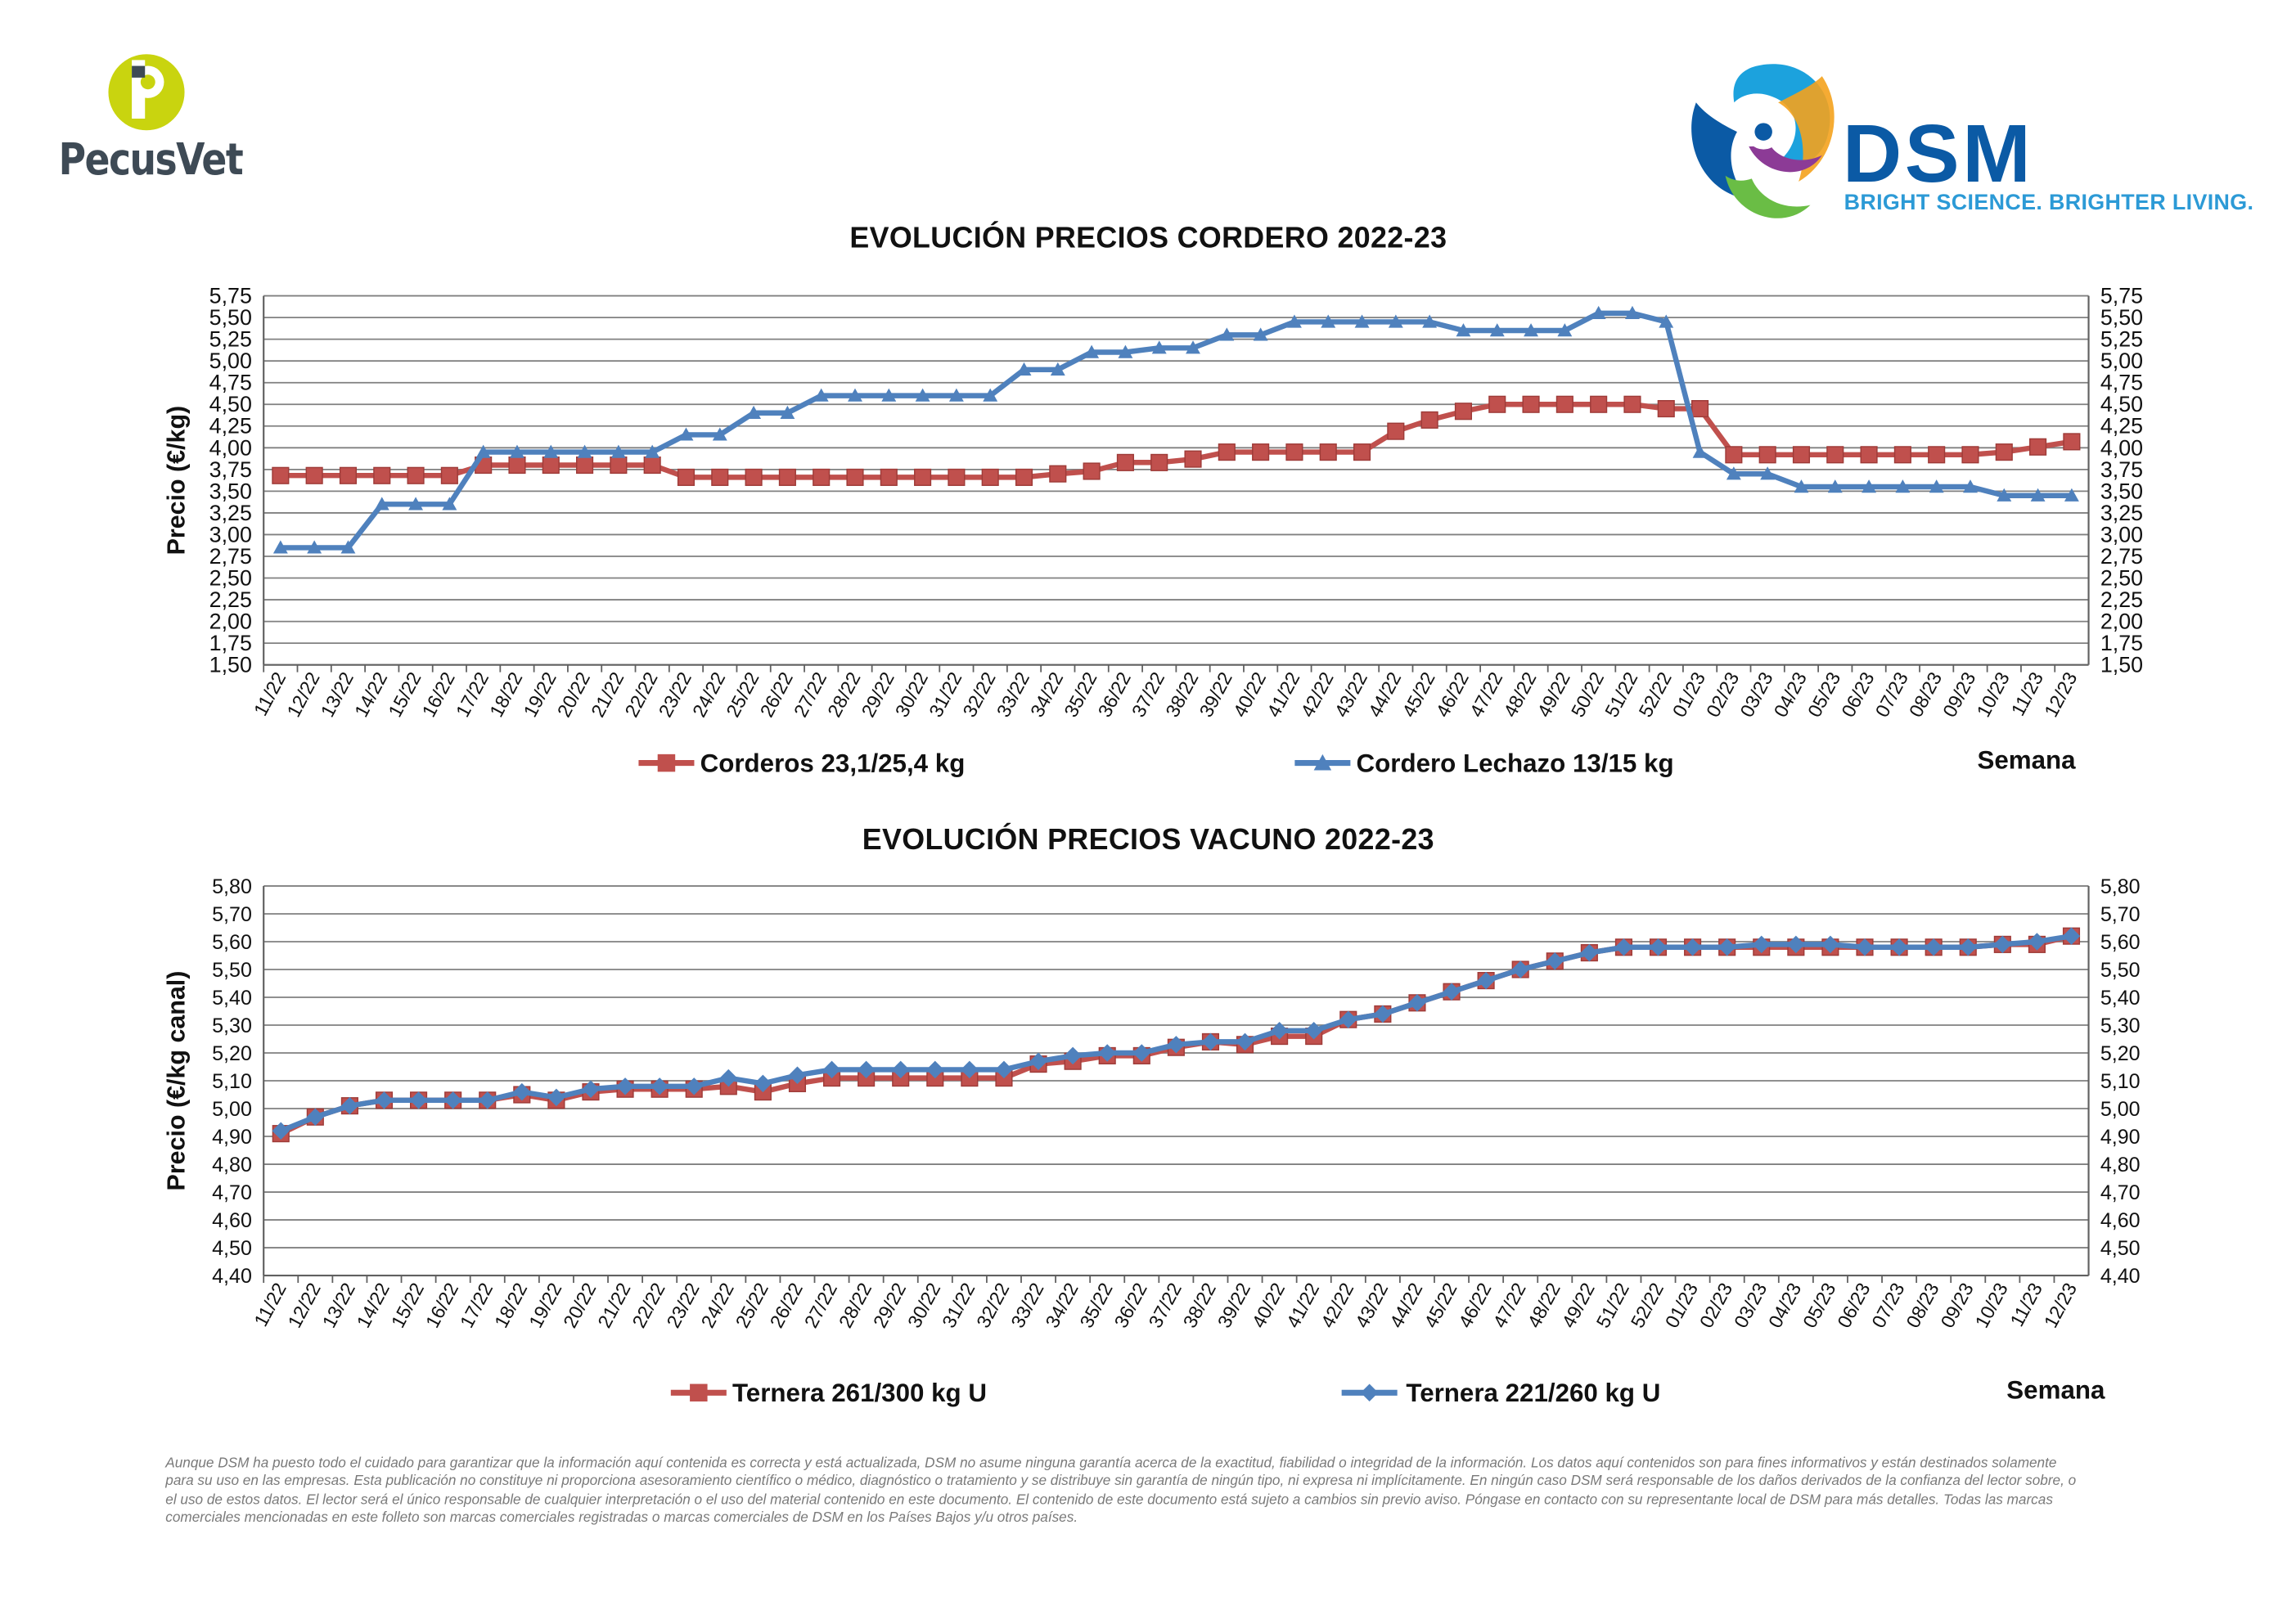  What do you see at coordinates (404, 694) in the screenshot?
I see `x-tick-label: 15/22` at bounding box center [404, 694].